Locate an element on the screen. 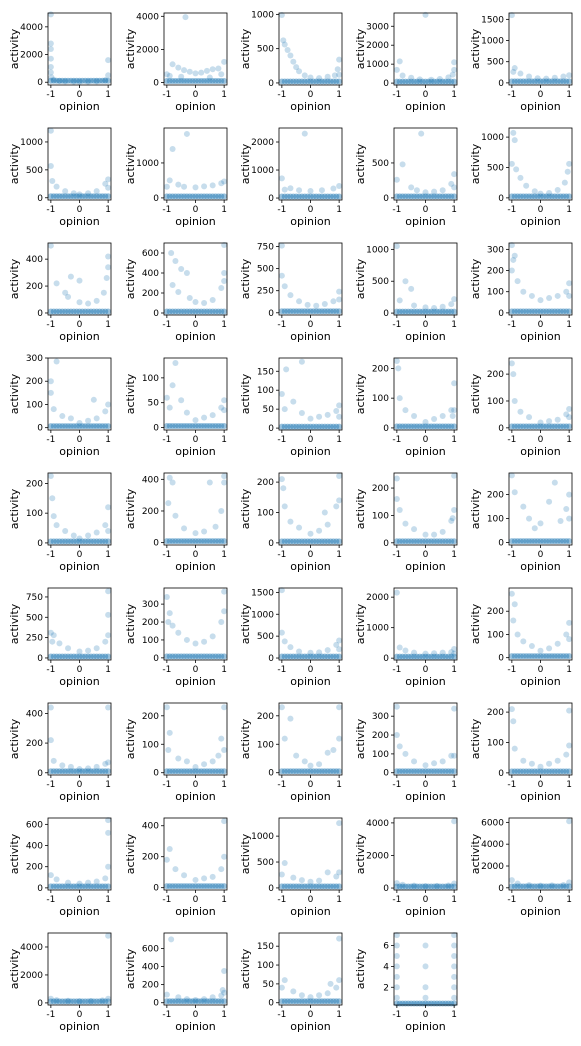 The width and height of the screenshot is (581, 1046). y-tick-label: 0 is located at coordinates (271, 659).